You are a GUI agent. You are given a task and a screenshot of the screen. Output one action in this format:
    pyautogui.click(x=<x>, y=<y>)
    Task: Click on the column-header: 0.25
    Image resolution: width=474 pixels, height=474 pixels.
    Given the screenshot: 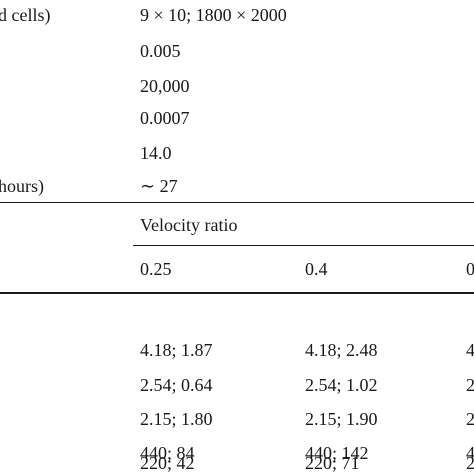 What is the action you would take?
    pyautogui.click(x=156, y=269)
    